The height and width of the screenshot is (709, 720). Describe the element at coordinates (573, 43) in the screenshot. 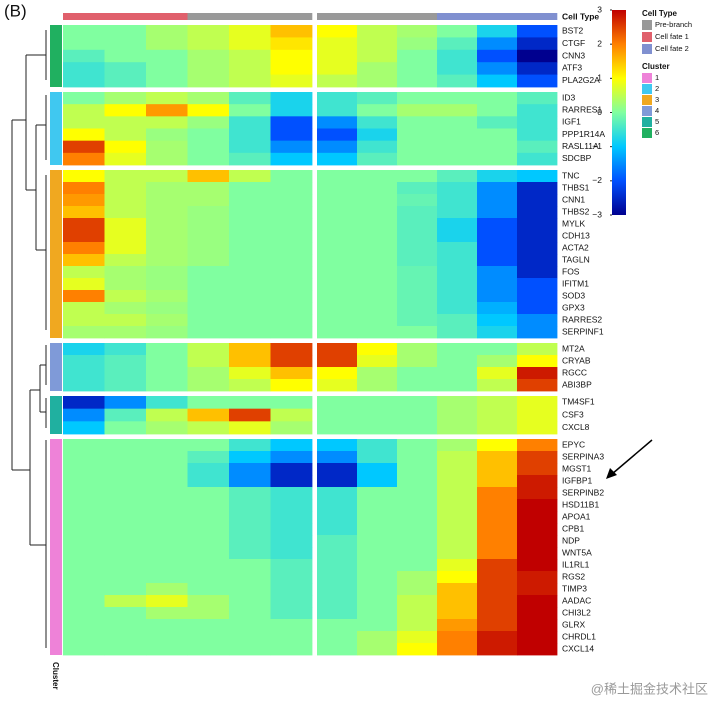

I see `gene-label: CTGF` at that location.